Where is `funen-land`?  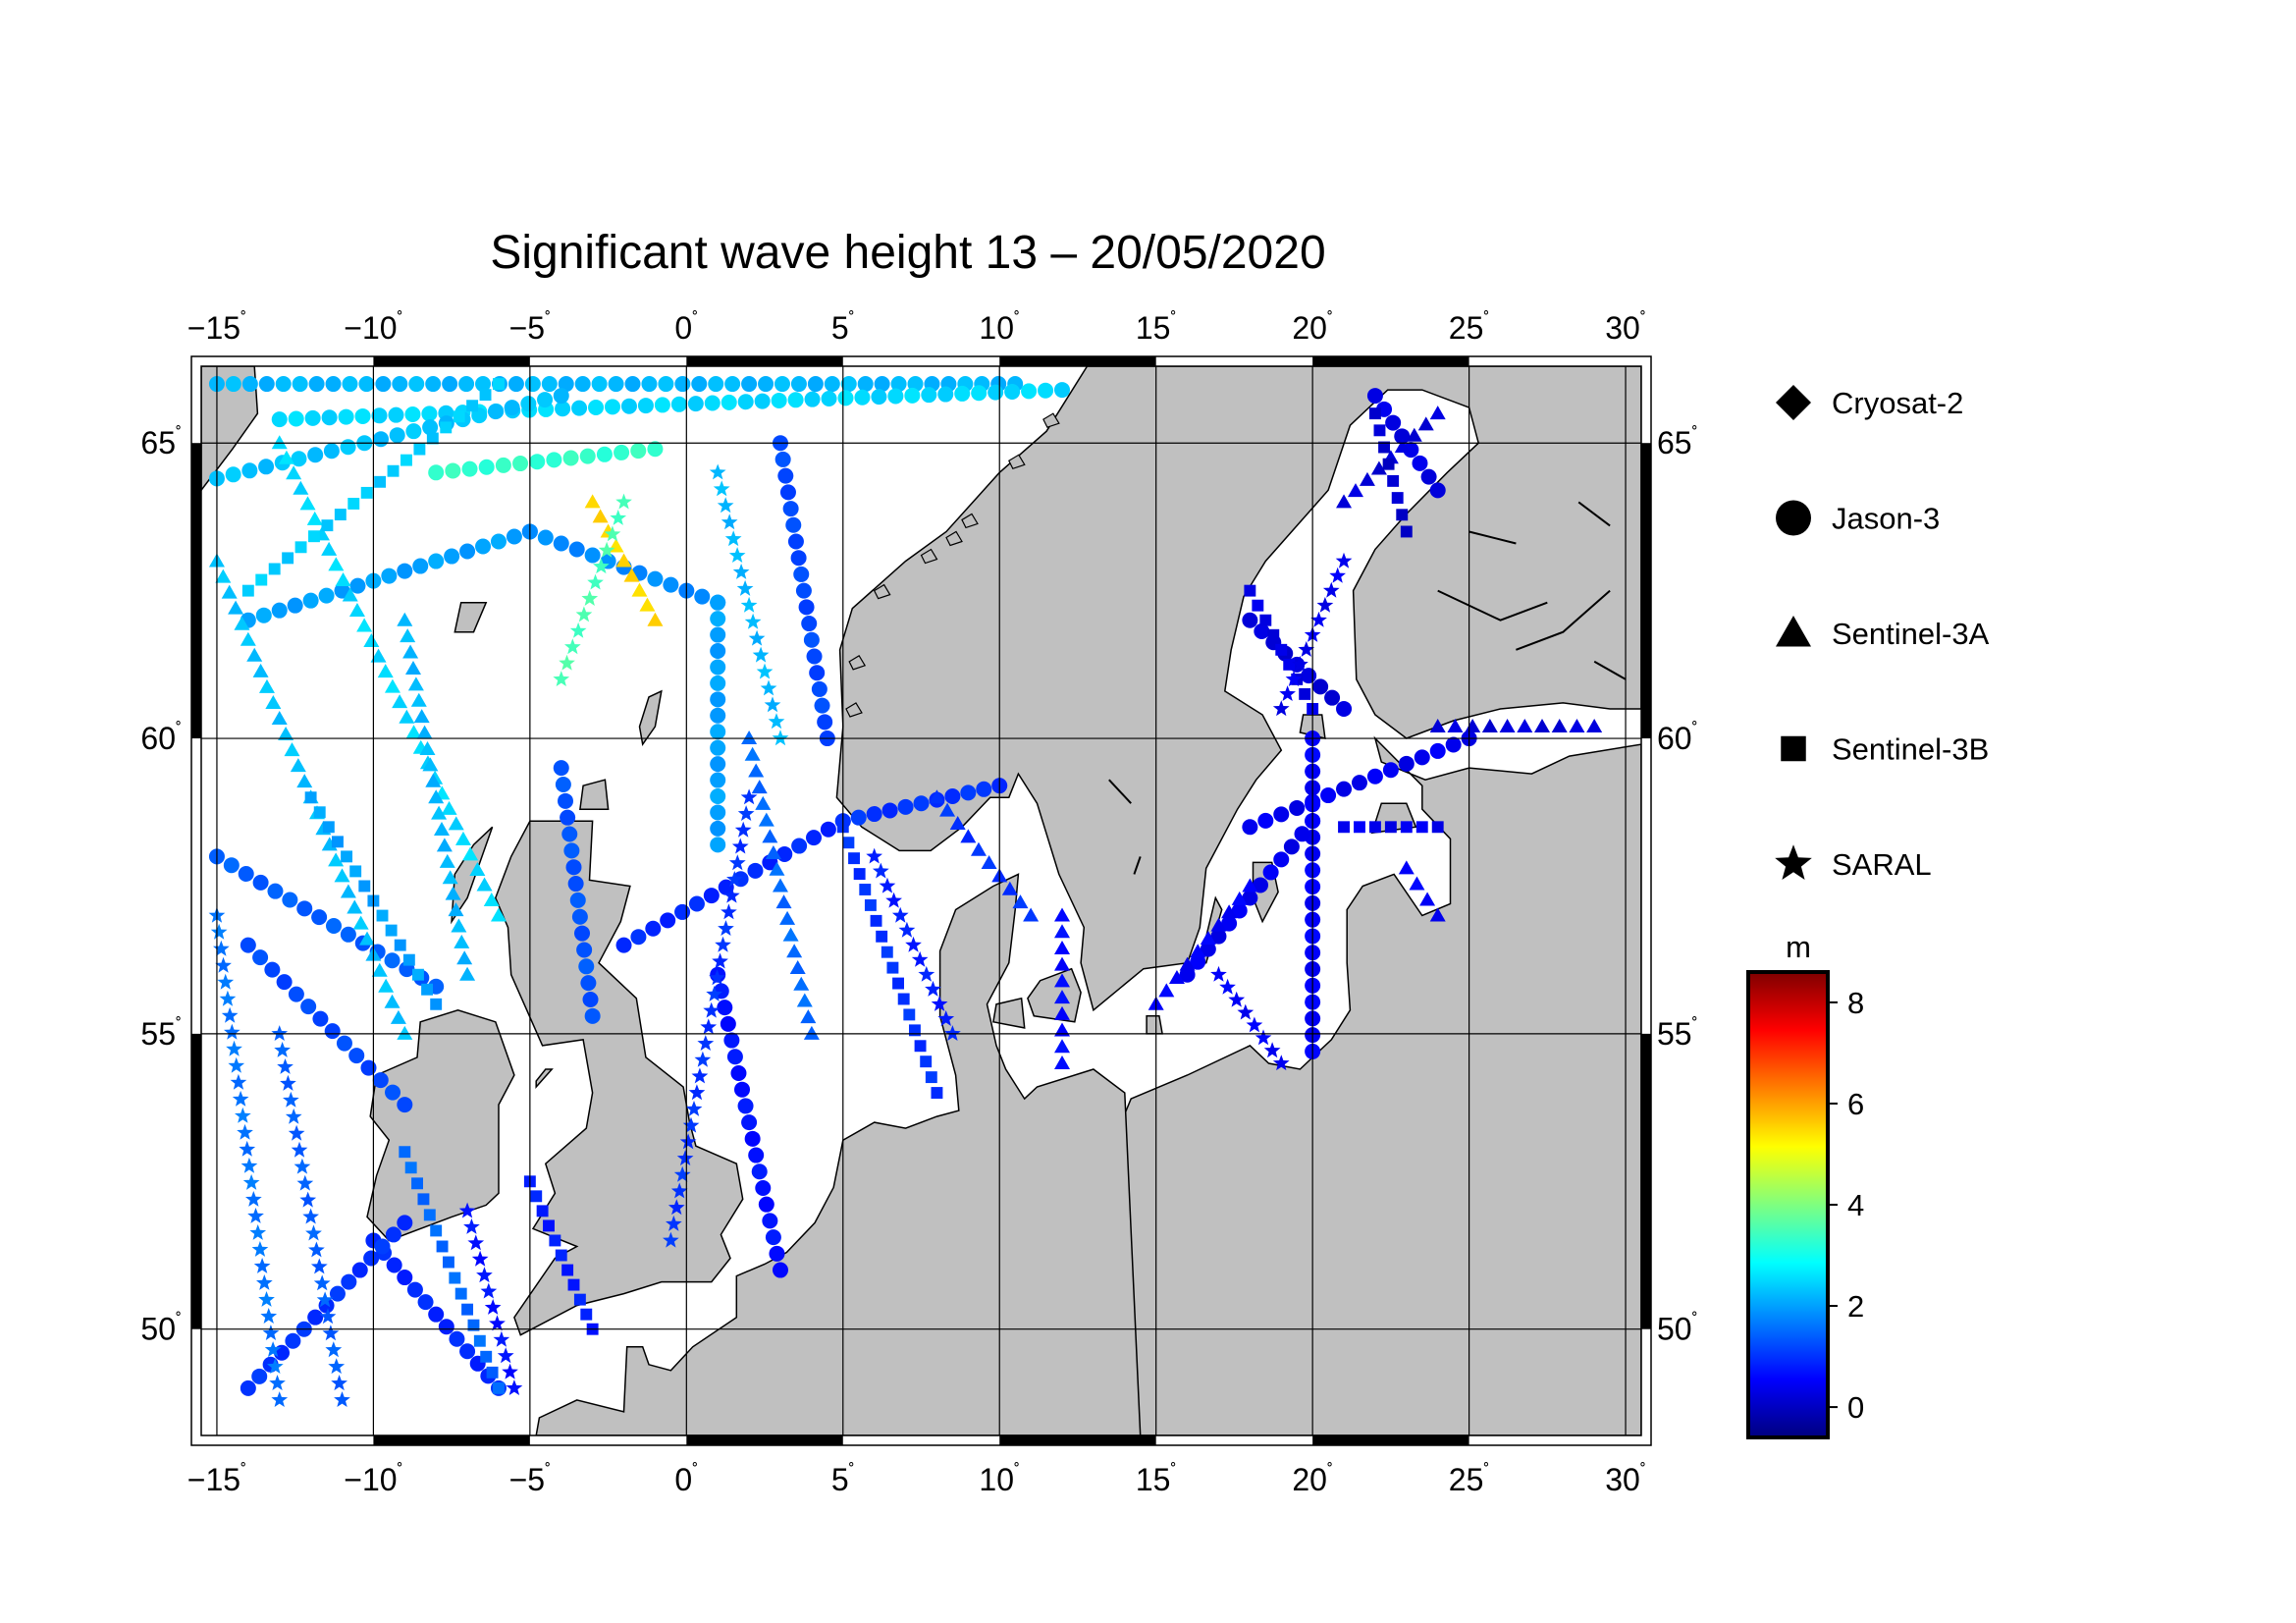 funen-land is located at coordinates (1009, 1013).